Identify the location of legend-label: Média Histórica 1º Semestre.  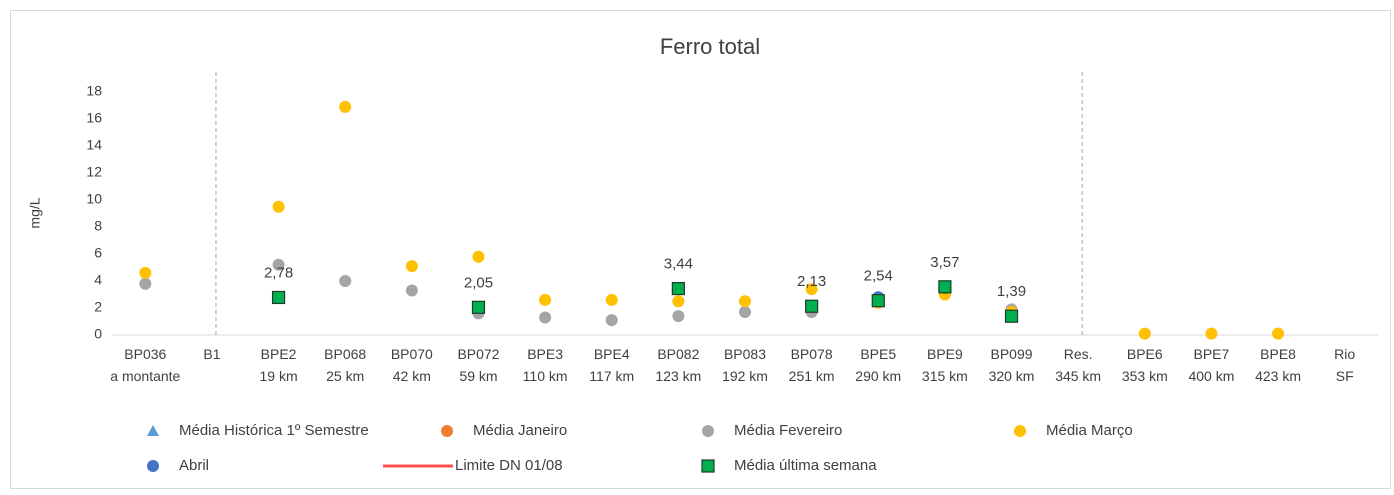
(274, 430).